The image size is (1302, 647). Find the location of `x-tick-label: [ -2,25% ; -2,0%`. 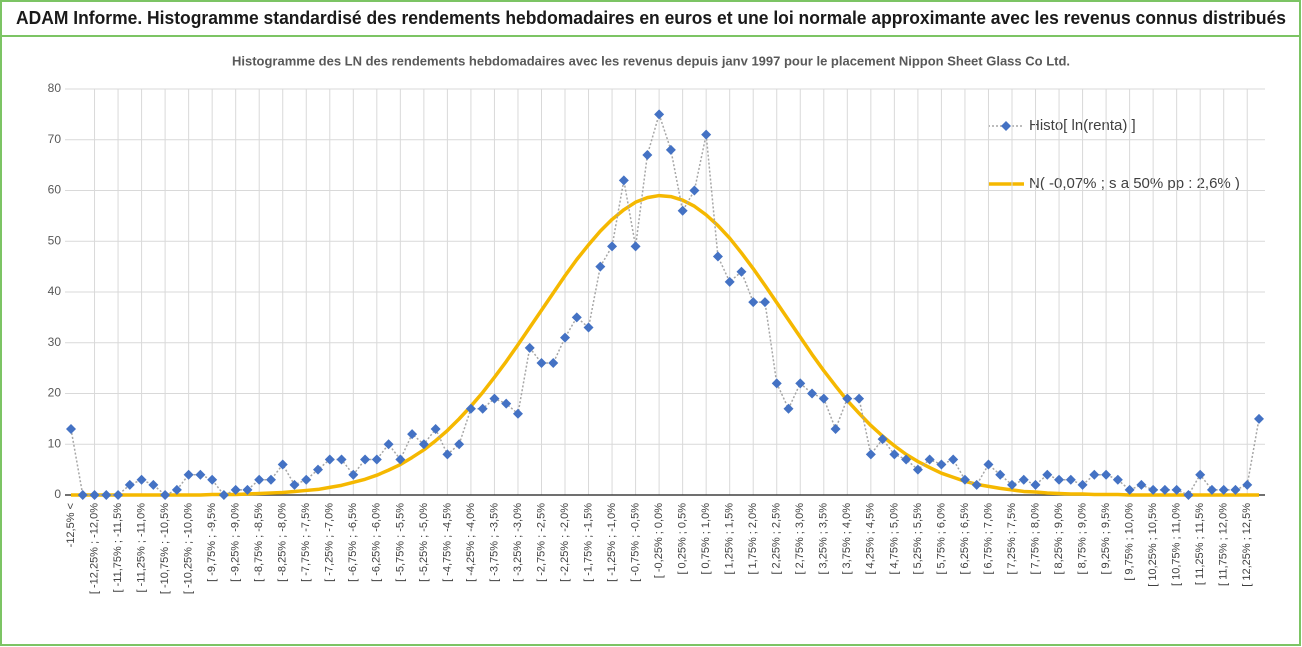

x-tick-label: [ -2,25% ; -2,0% is located at coordinates (565, 542).